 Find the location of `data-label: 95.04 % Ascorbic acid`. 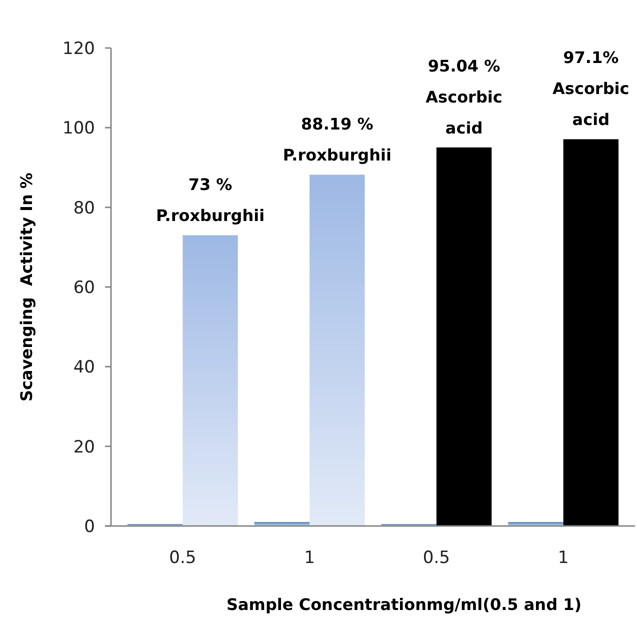

data-label: 95.04 % Ascorbic acid is located at coordinates (464, 97).